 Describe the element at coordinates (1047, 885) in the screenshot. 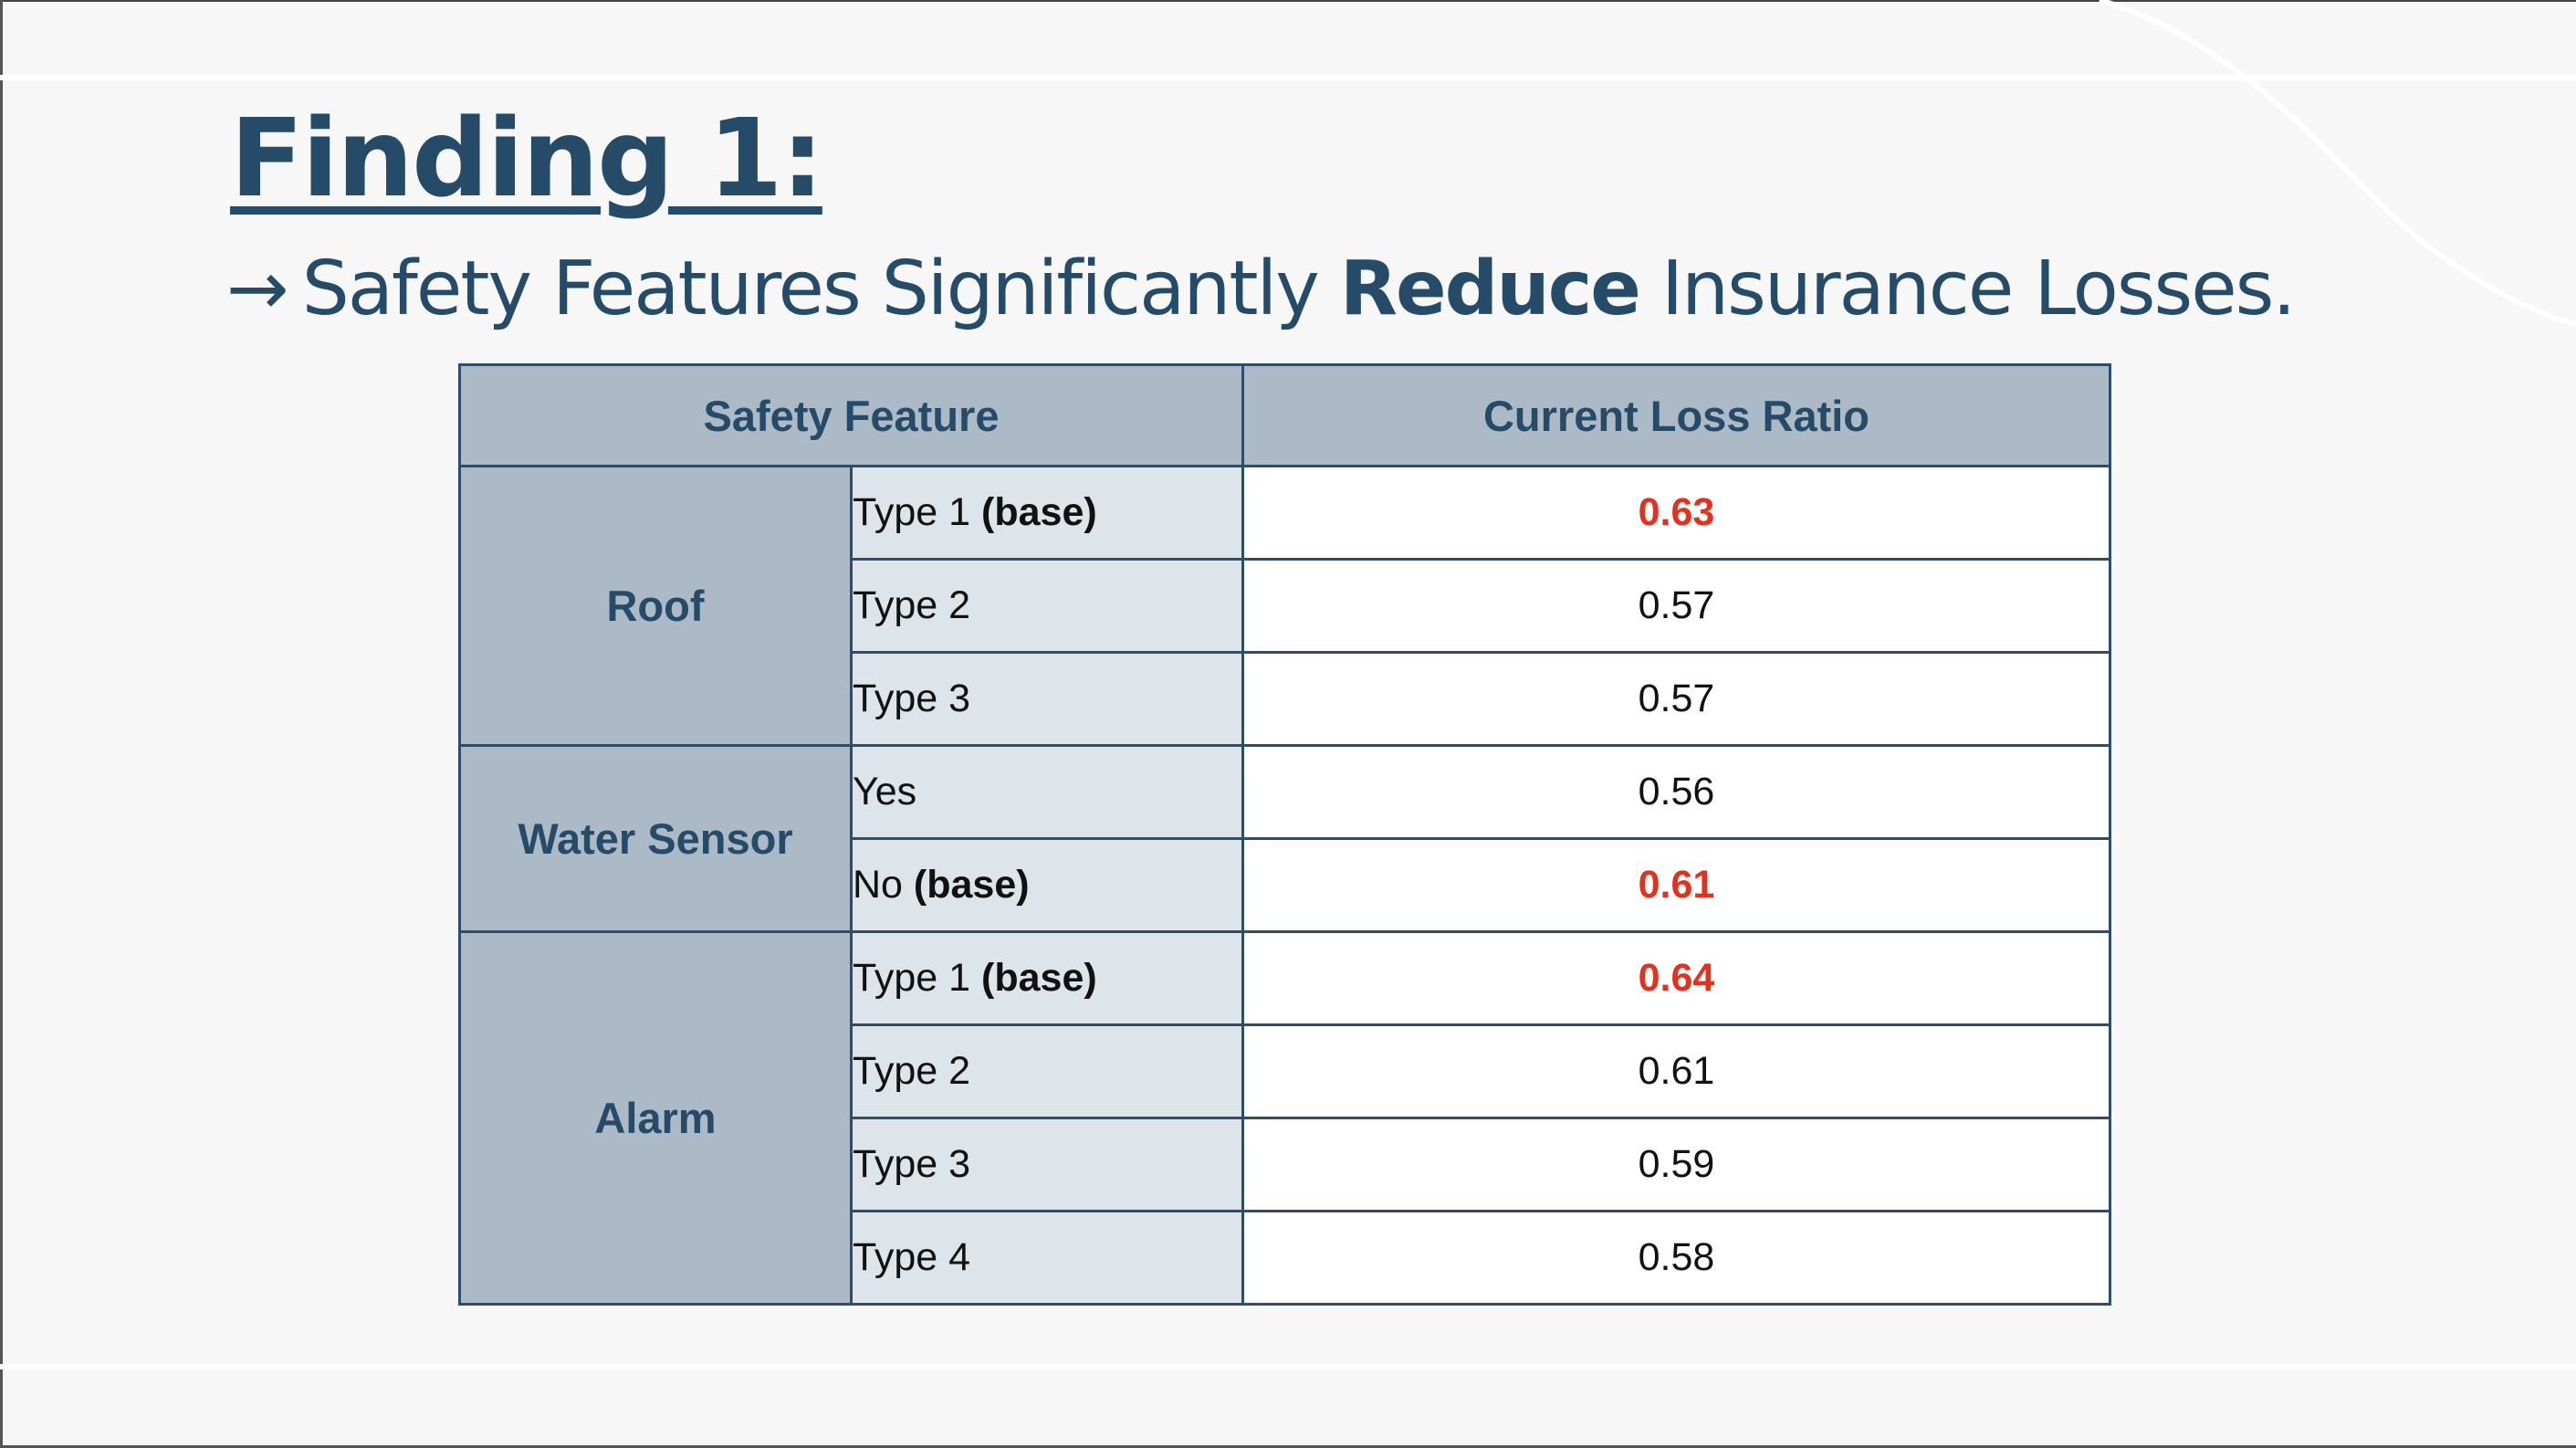

I see `feature-cell: No (base)` at that location.